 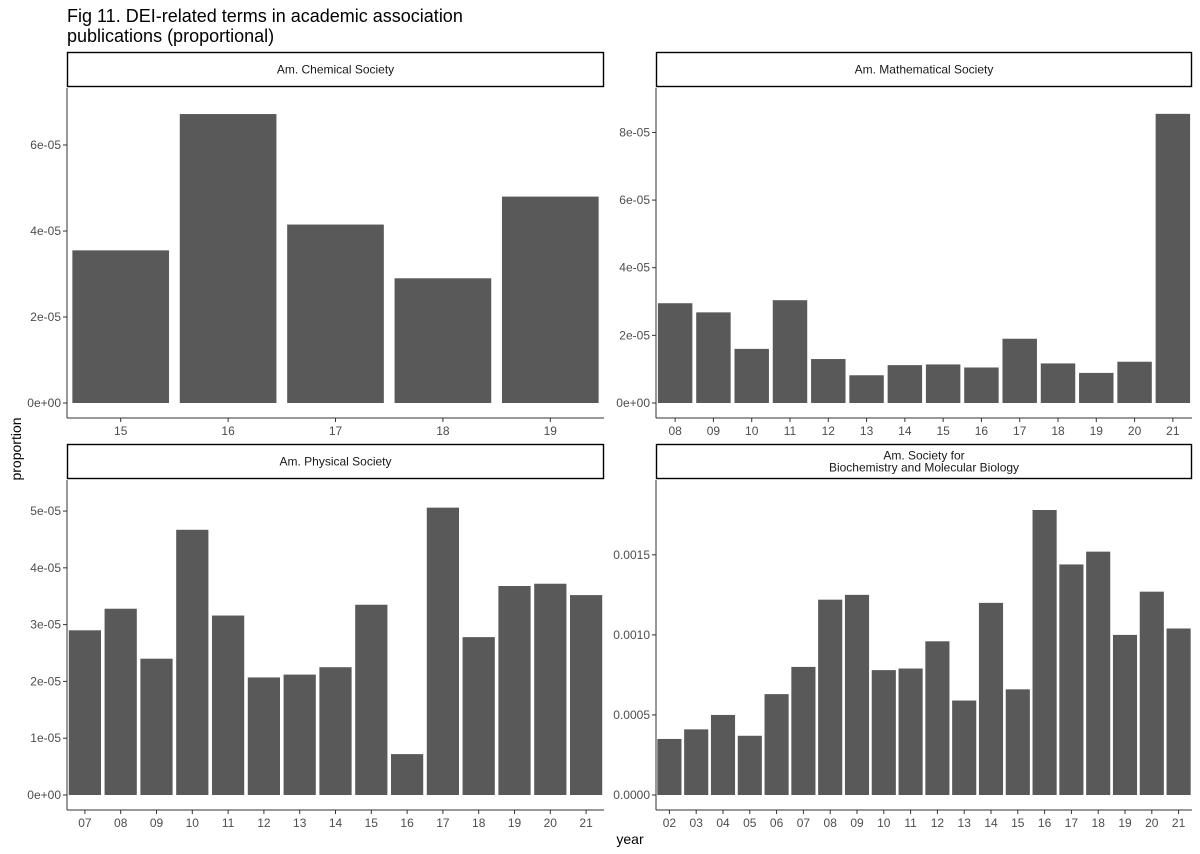 I want to click on x-tick-label: 09, so click(x=157, y=823).